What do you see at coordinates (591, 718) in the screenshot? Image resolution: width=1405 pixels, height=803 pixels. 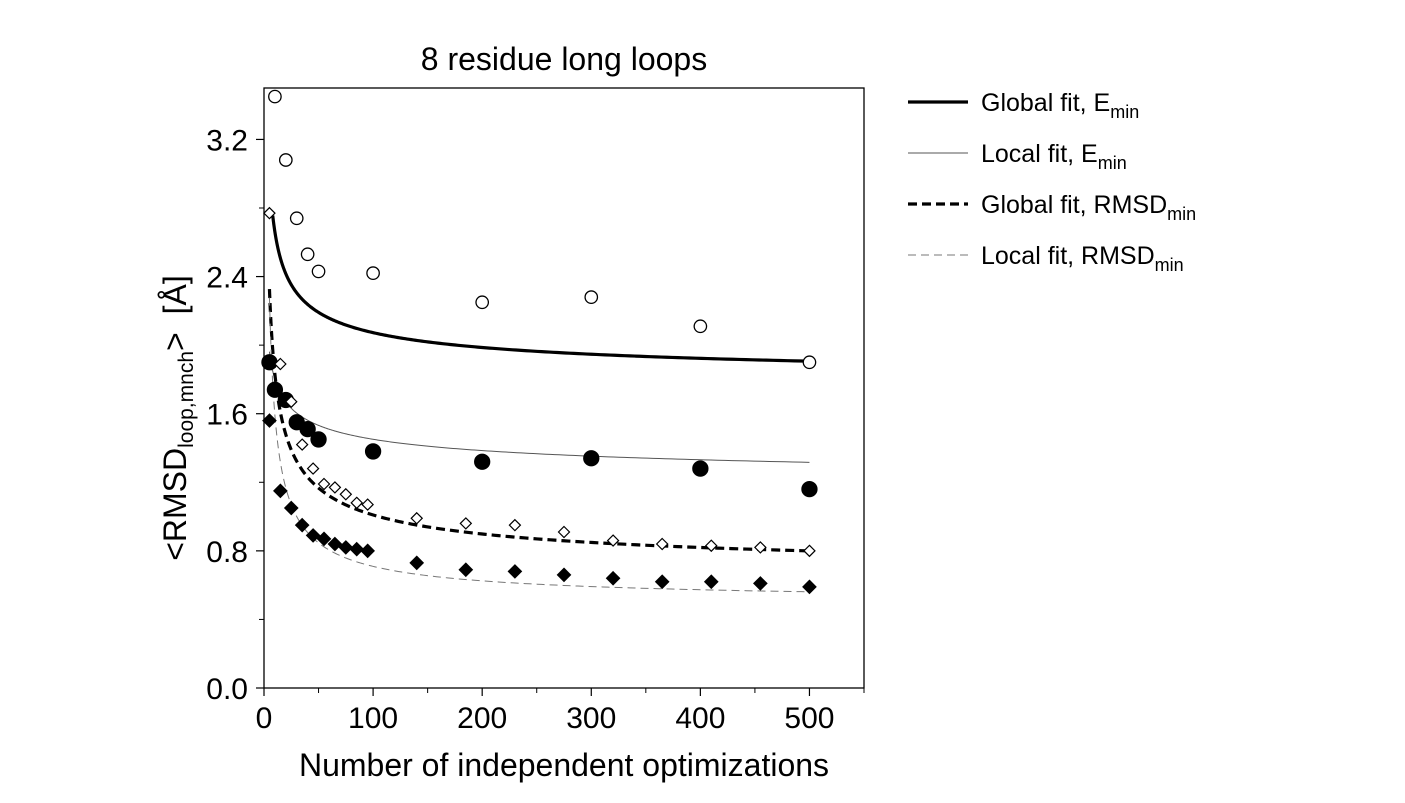 I see `x-tick-label: 300` at bounding box center [591, 718].